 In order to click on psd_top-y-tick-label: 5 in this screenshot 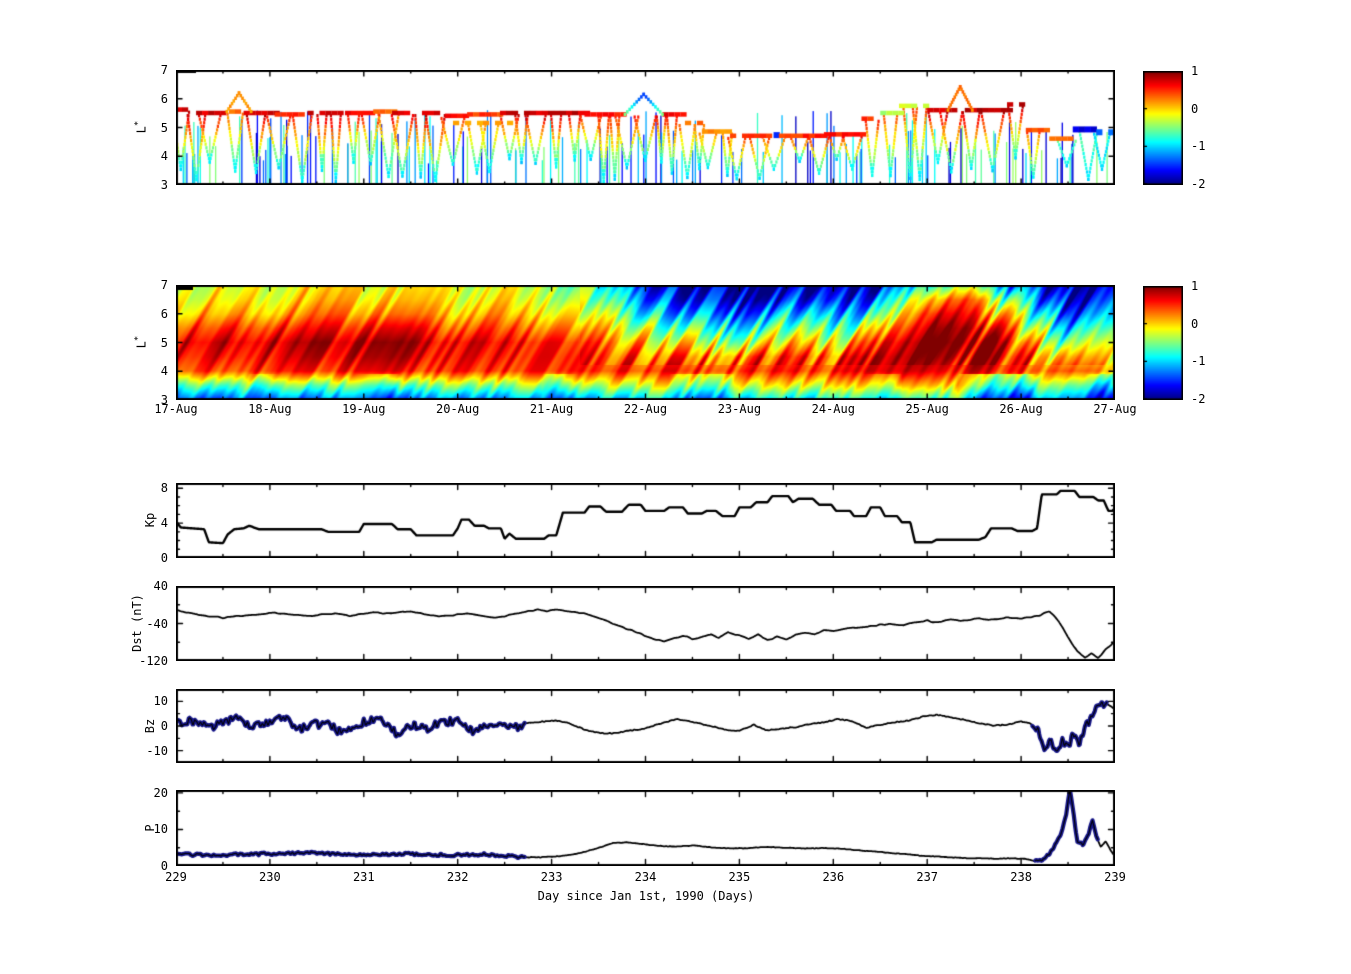, I will do `click(164, 127)`.